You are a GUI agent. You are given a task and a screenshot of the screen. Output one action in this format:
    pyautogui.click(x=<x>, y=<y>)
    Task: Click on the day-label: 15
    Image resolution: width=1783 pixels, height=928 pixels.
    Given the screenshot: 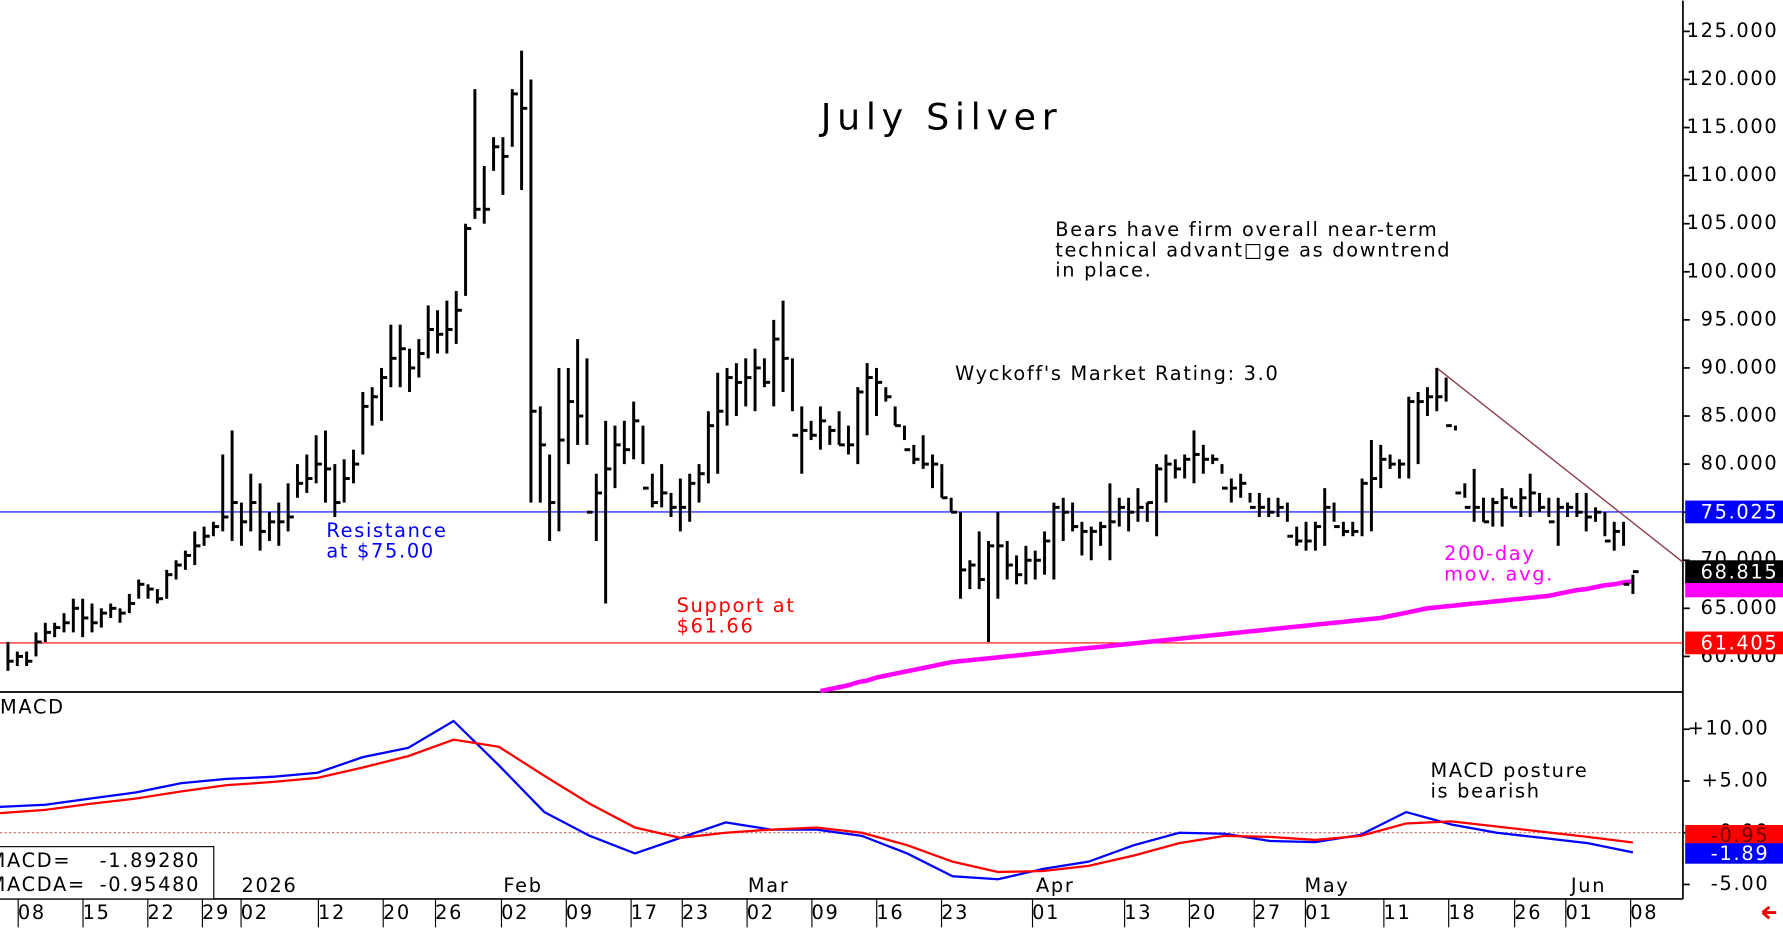 What is the action you would take?
    pyautogui.click(x=97, y=912)
    